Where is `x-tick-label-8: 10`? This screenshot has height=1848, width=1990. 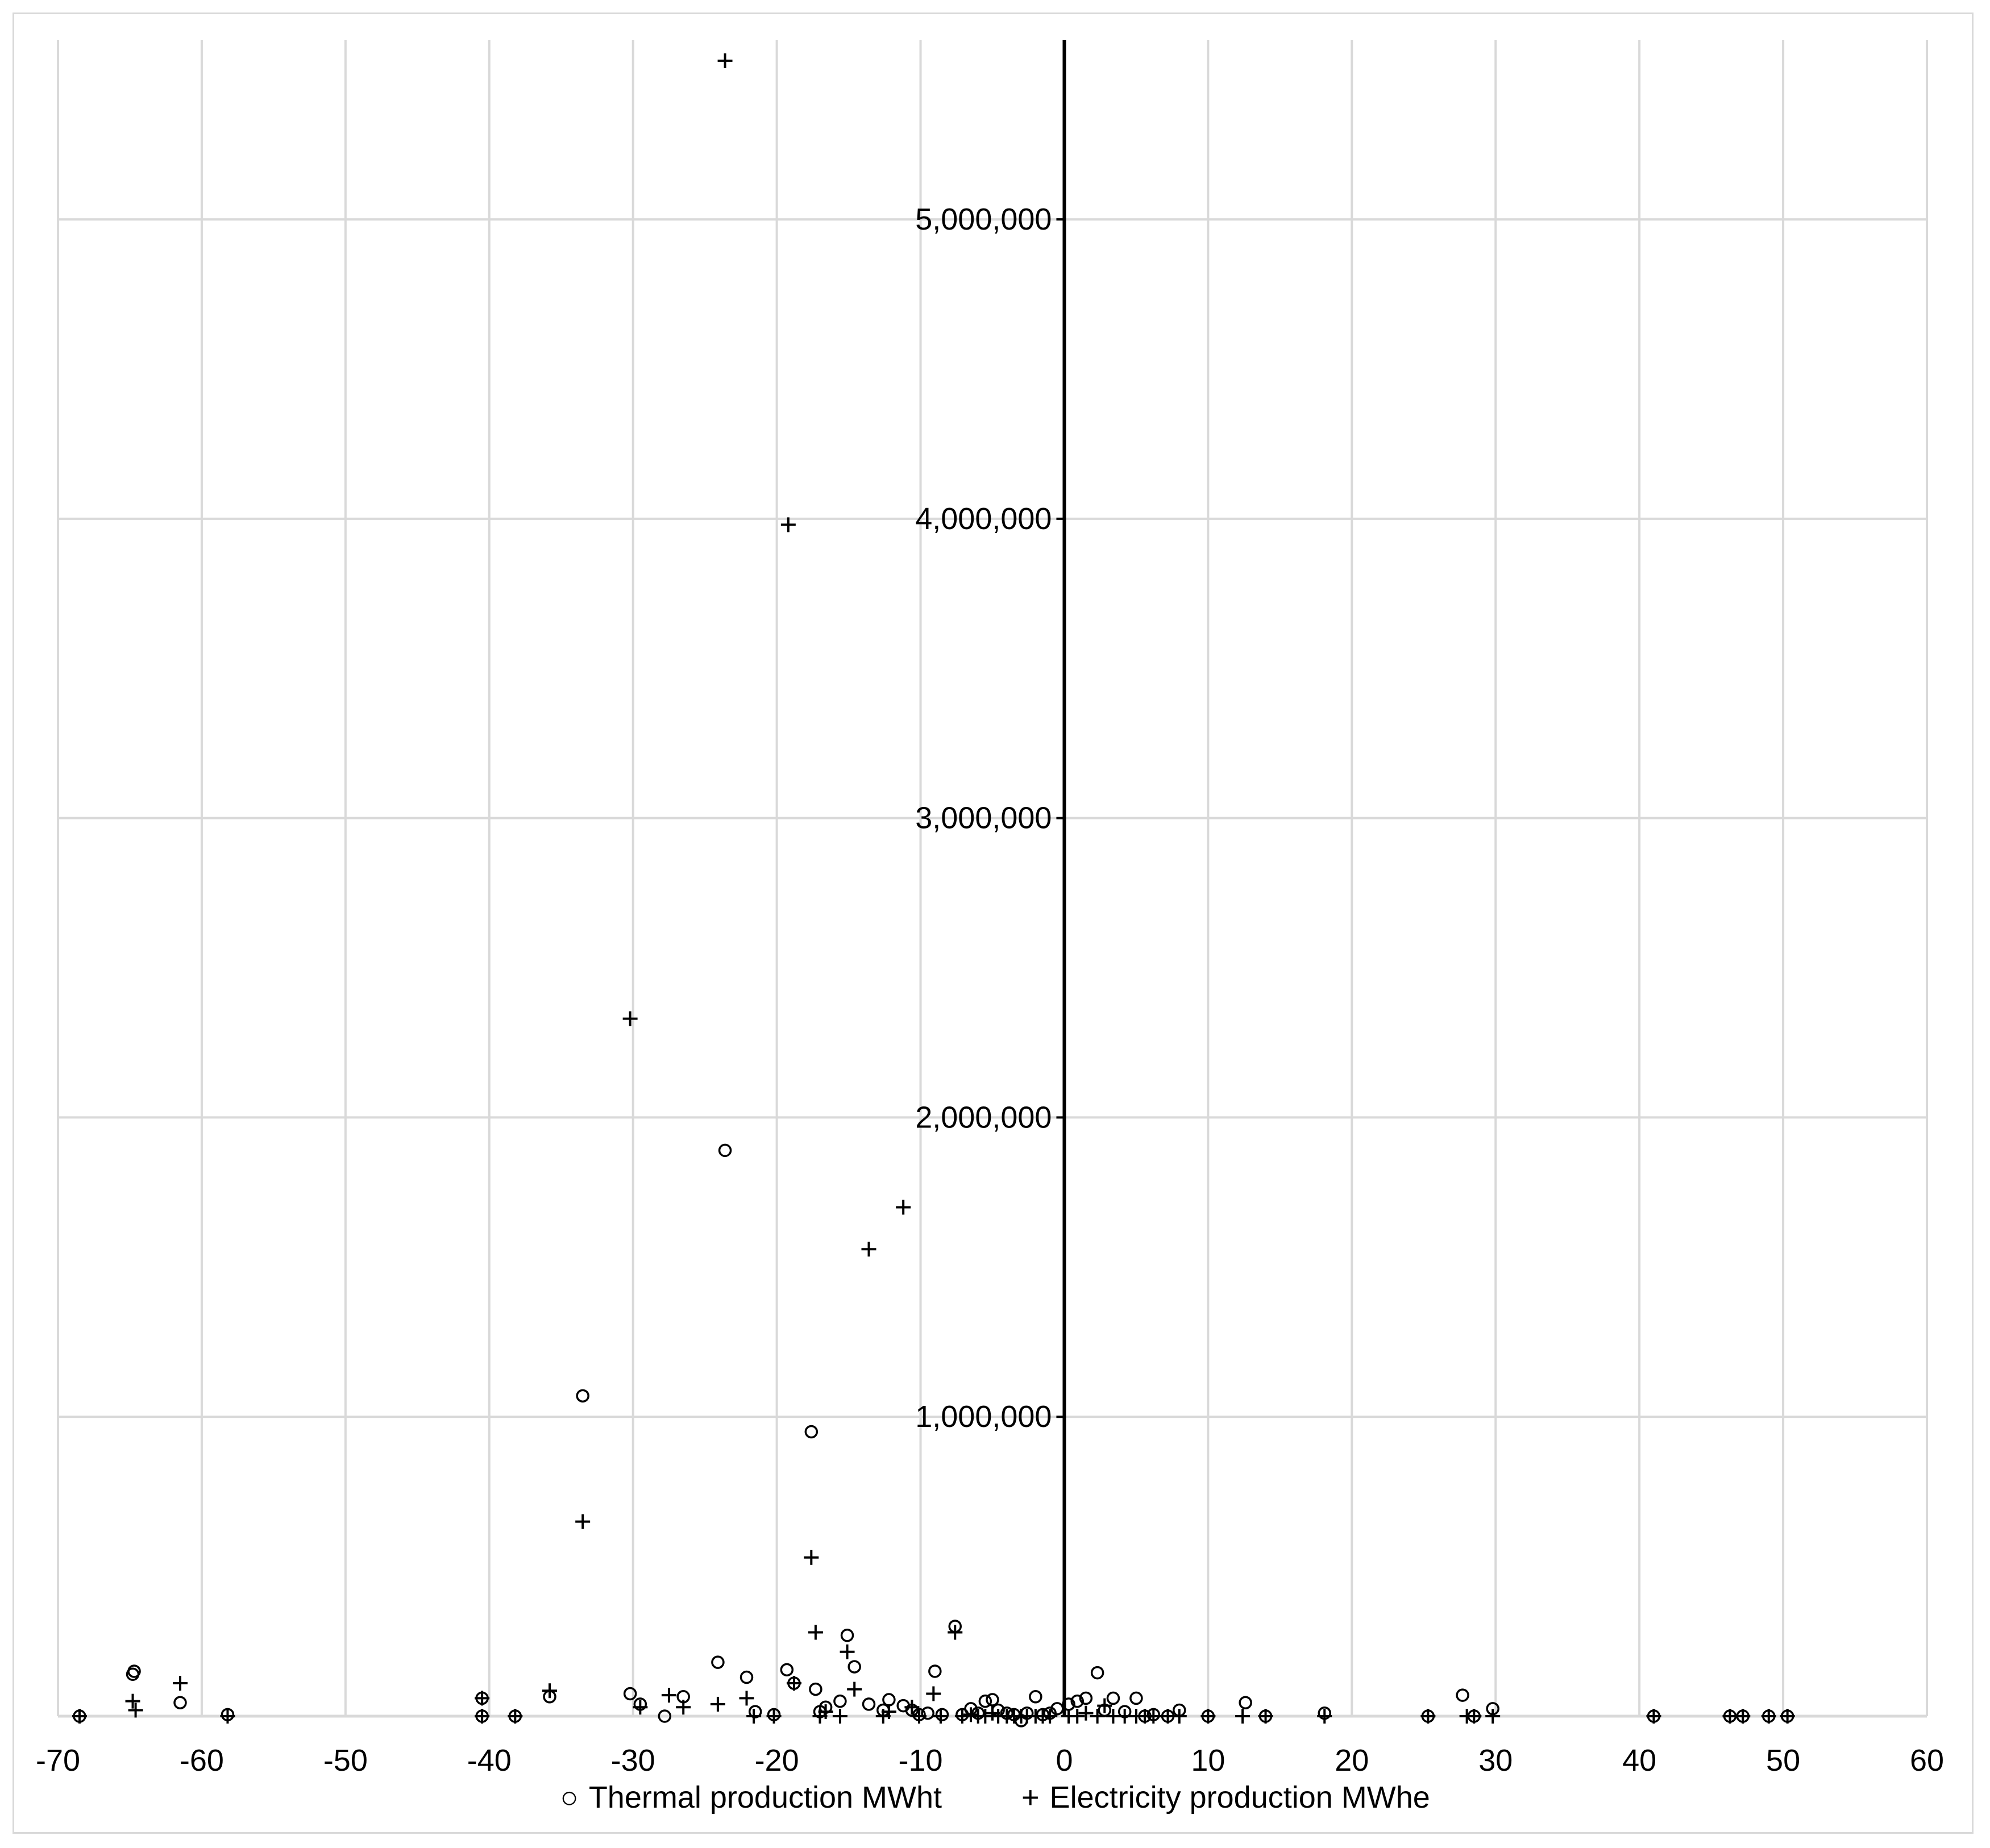
x-tick-label-8: 10 is located at coordinates (1208, 1760).